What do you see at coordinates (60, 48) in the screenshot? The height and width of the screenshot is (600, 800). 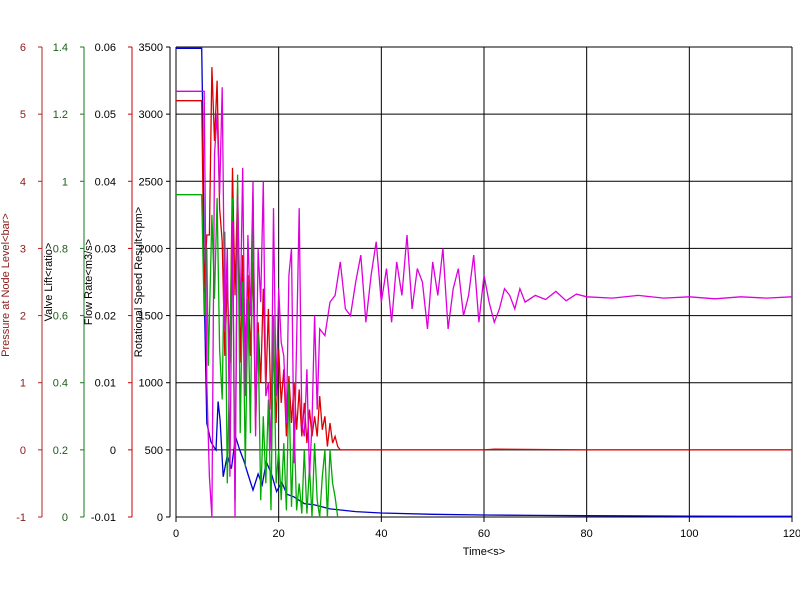 I see `y-tick-label-valve: 1.4` at bounding box center [60, 48].